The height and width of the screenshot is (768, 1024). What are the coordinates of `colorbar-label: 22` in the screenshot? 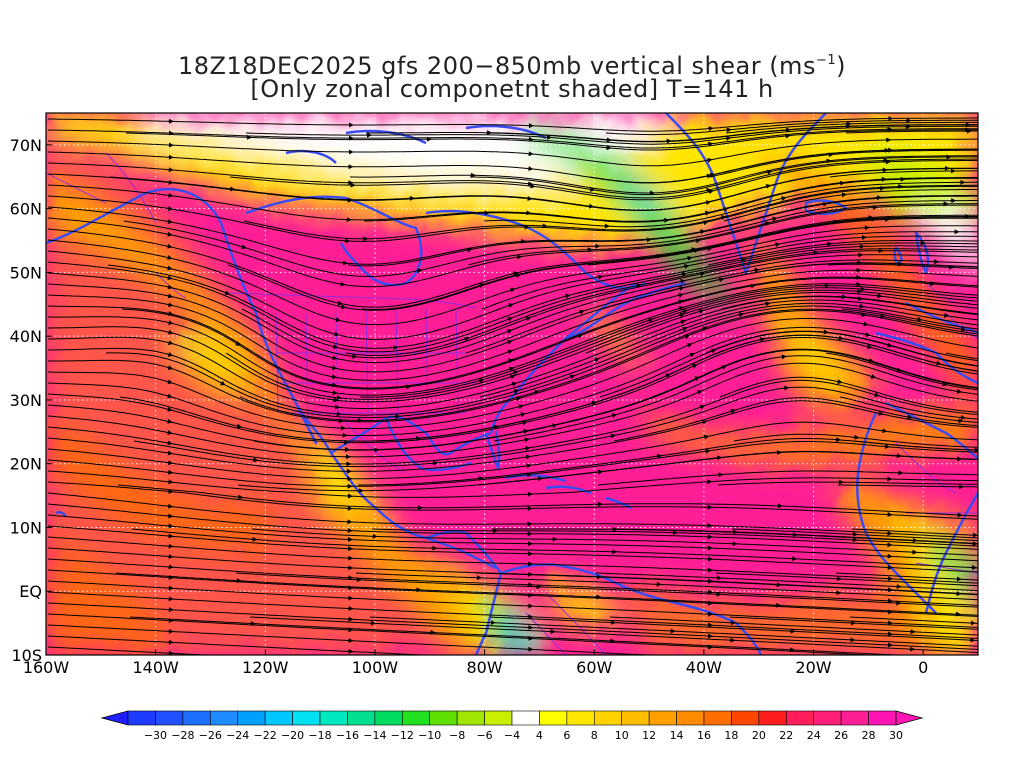 It's located at (786, 735).